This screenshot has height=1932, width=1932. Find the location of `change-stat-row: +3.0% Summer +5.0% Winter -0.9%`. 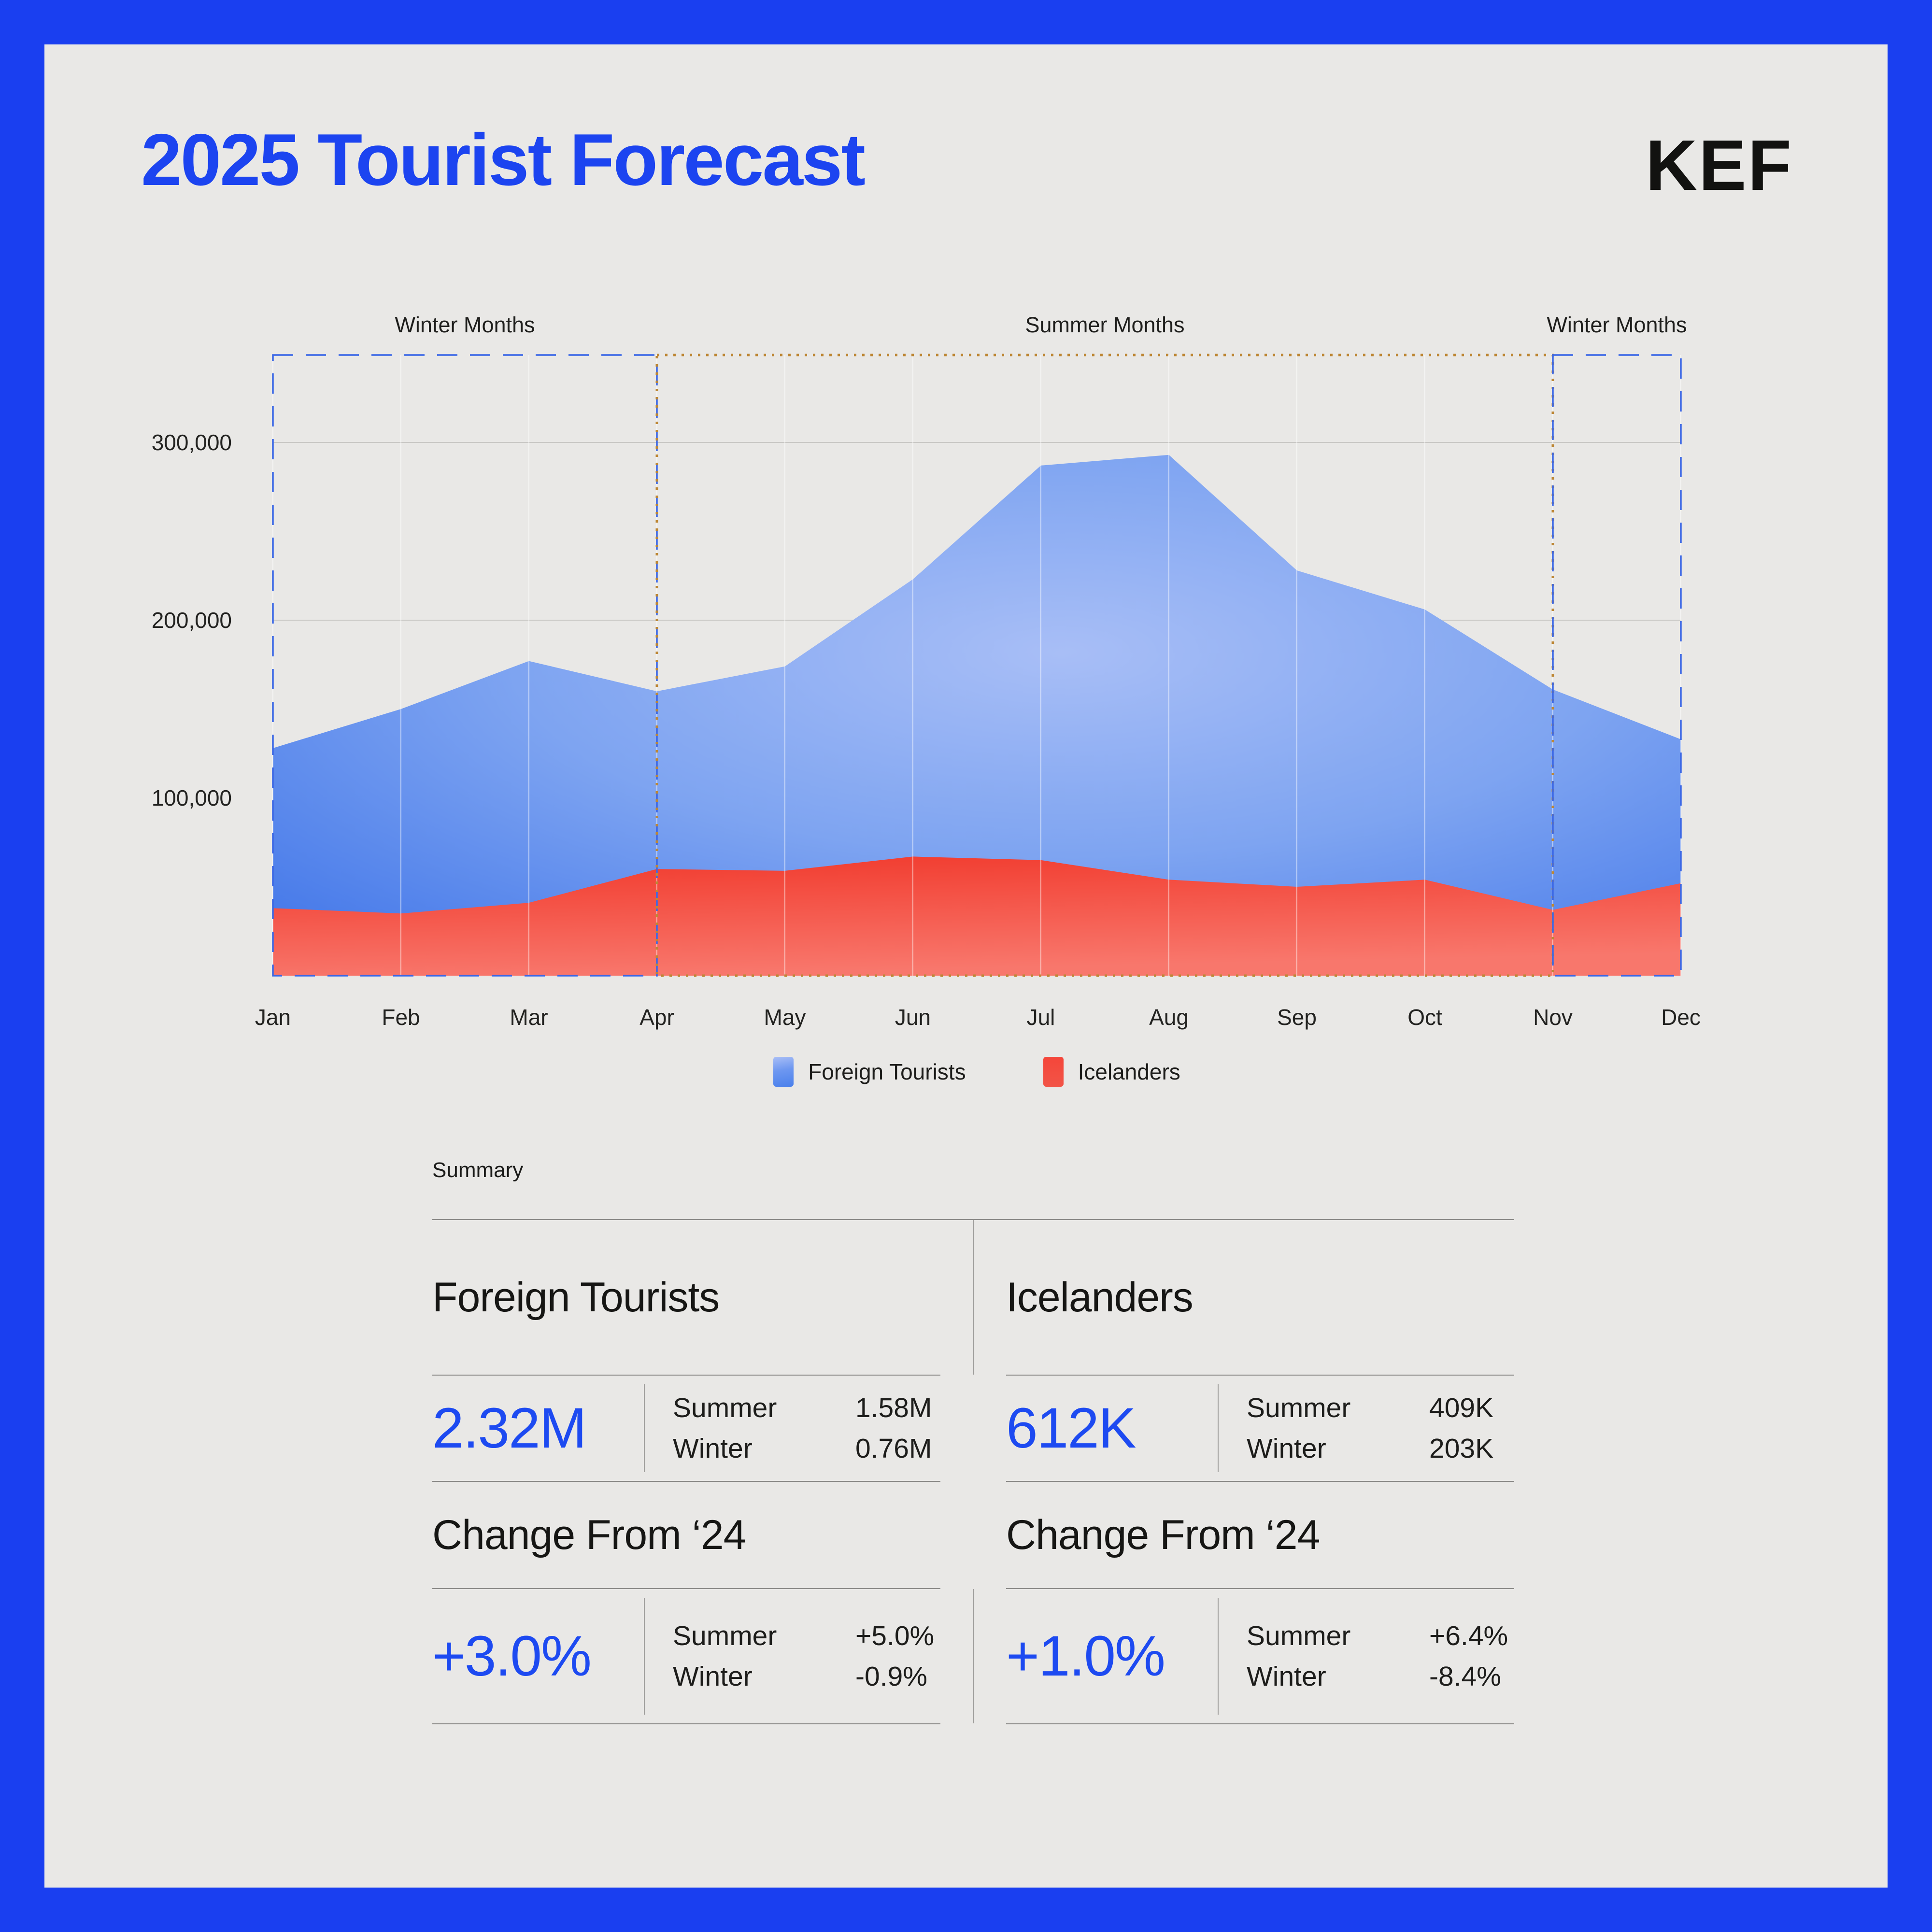

change-stat-row: +3.0% Summer +5.0% Winter -0.9% is located at coordinates (686, 1656).